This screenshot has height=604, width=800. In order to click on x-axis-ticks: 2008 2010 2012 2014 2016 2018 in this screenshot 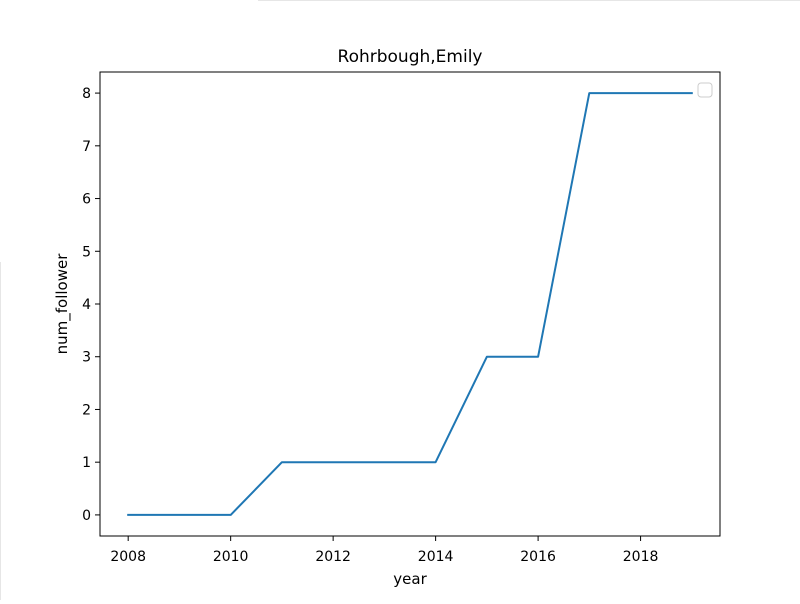, I will do `click(384, 550)`.